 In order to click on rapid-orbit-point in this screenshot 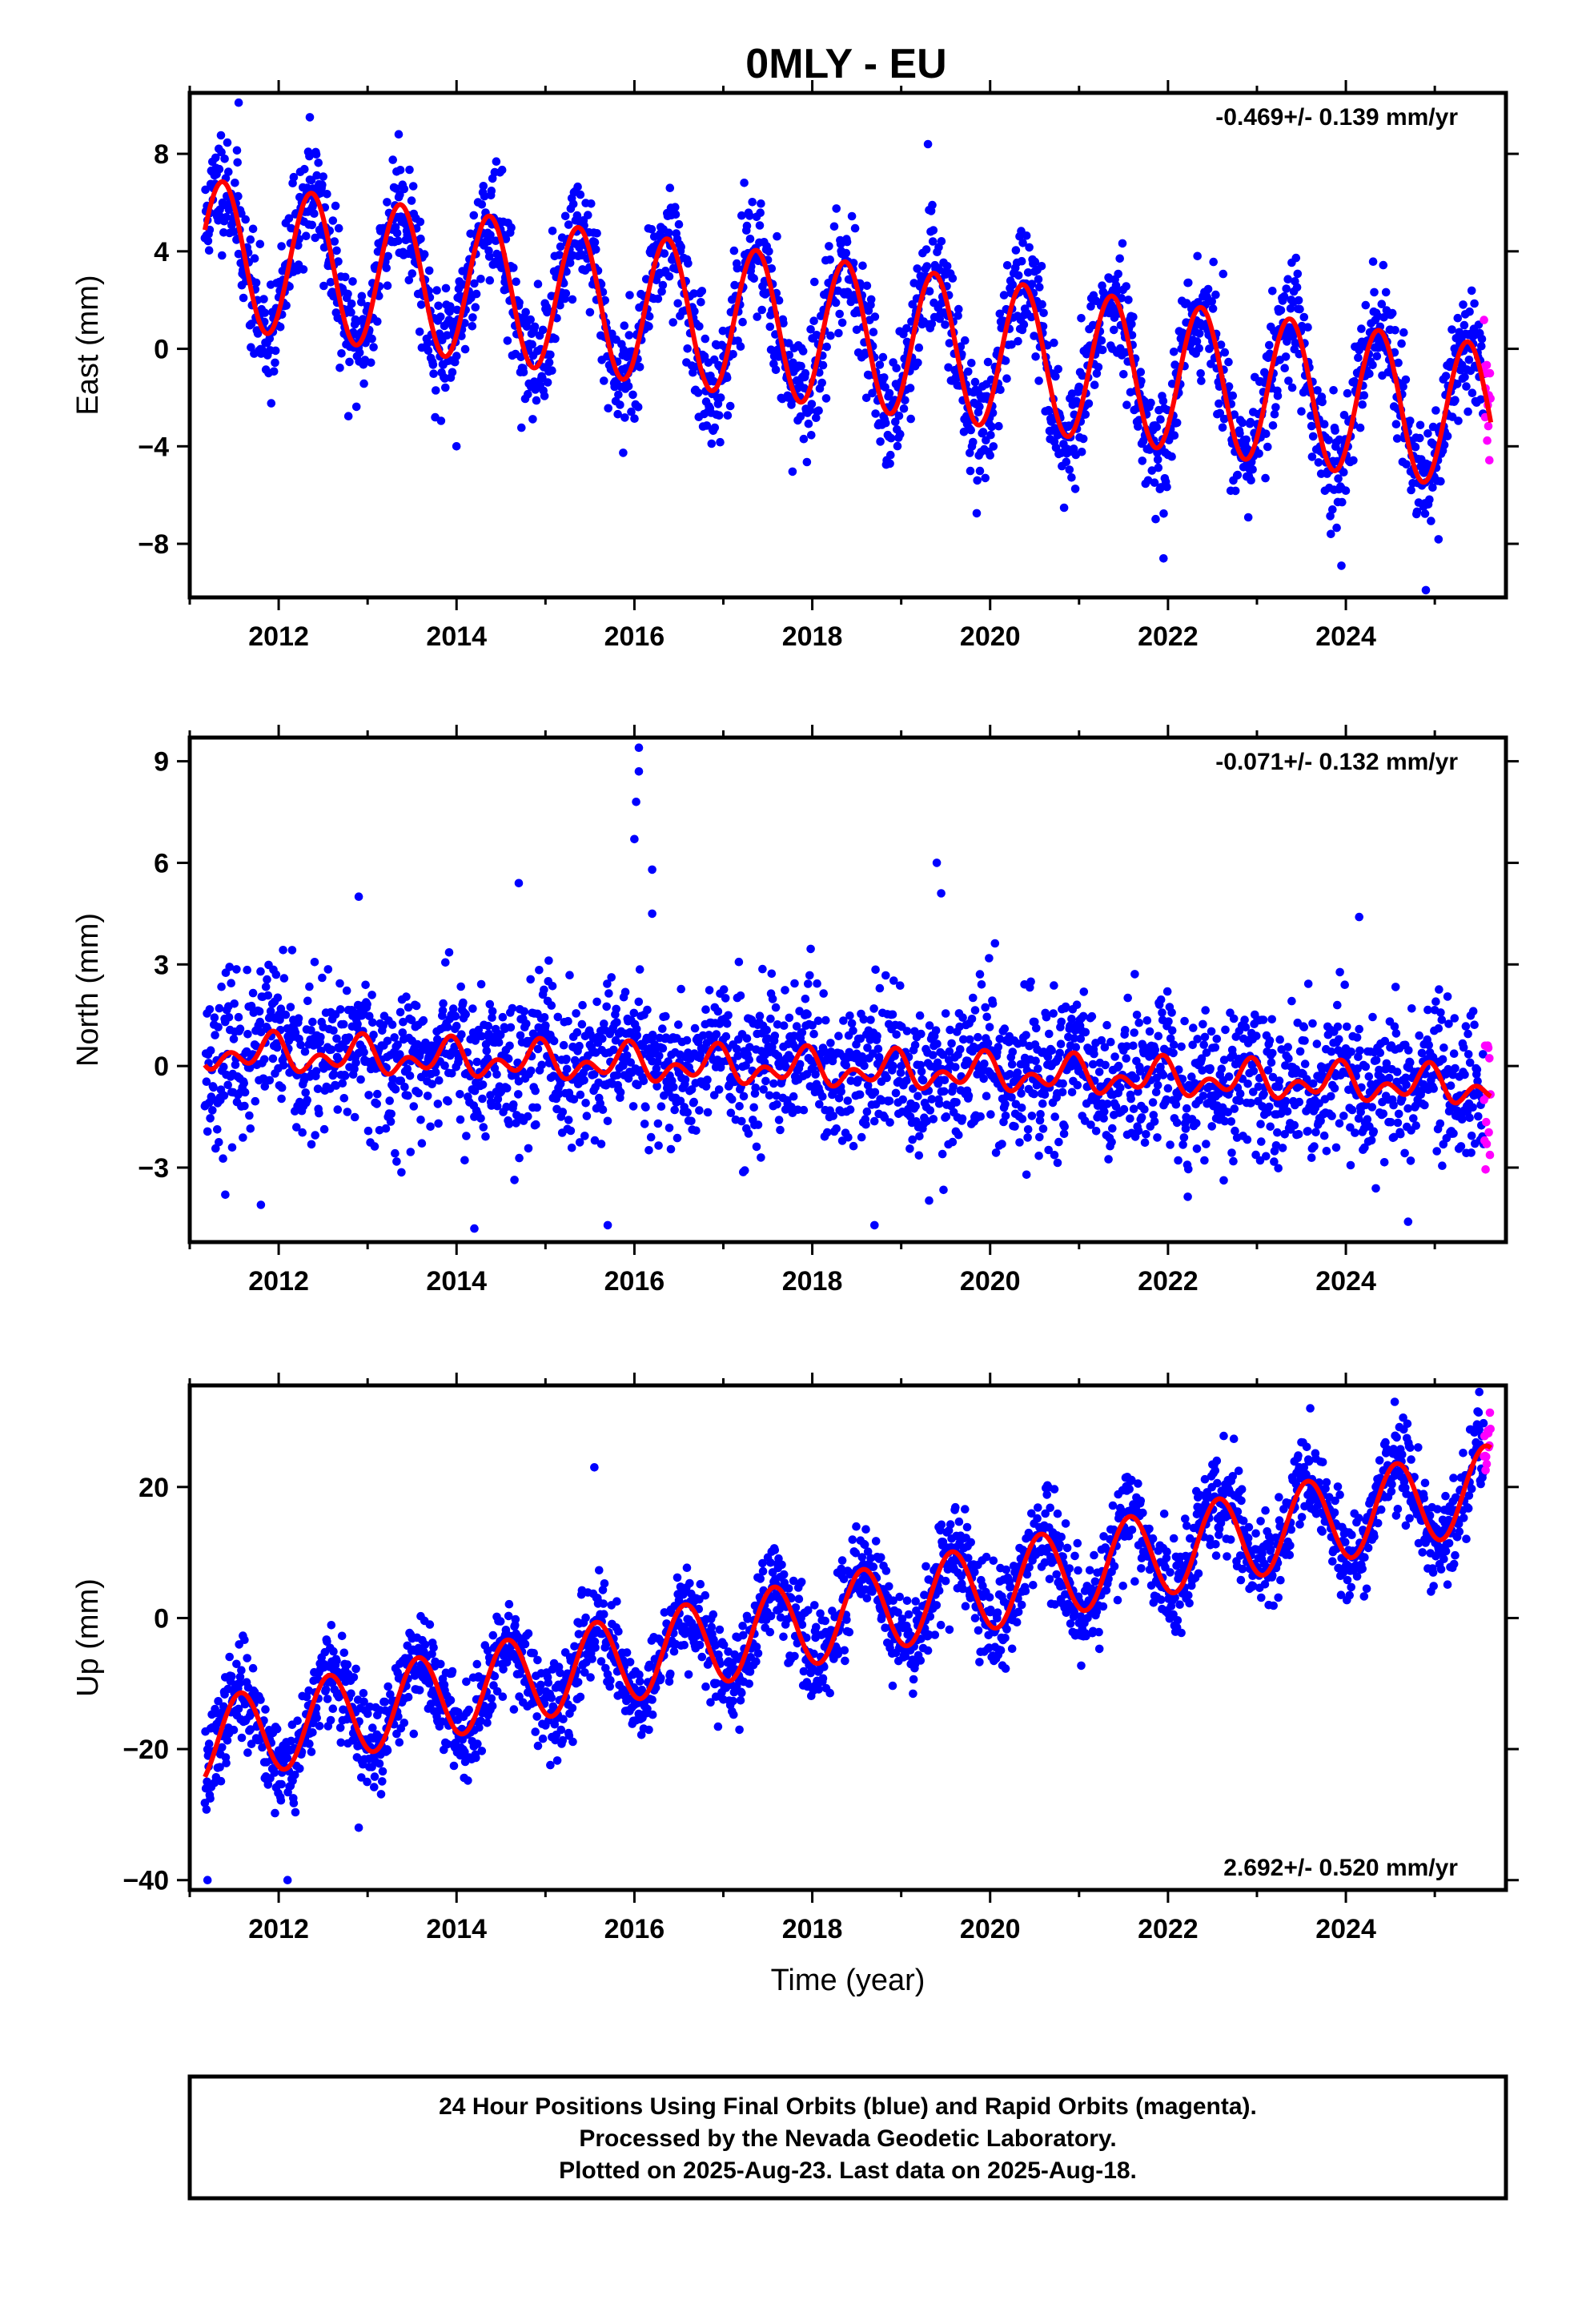, I will do `click(1487, 1122)`.